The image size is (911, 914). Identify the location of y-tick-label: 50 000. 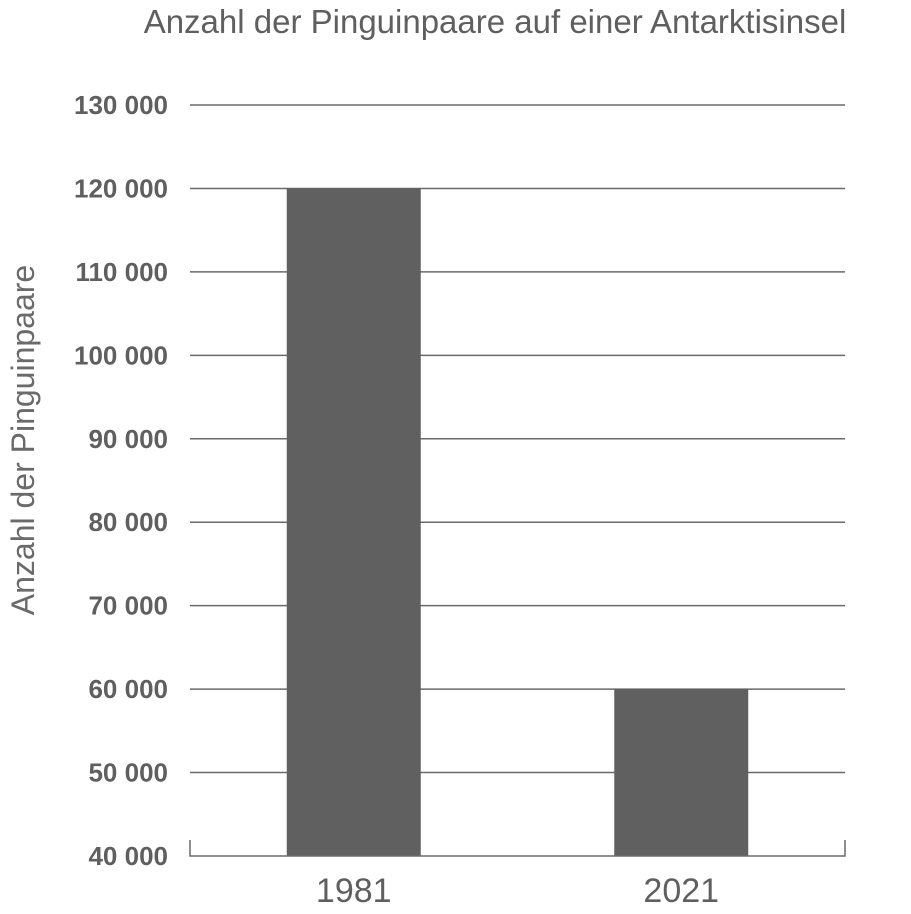
(128, 773).